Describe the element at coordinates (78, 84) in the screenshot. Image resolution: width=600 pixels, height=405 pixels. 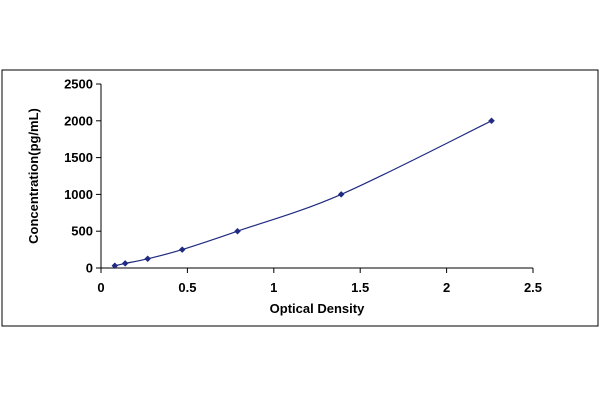
I see `y-tick-label: 2500` at that location.